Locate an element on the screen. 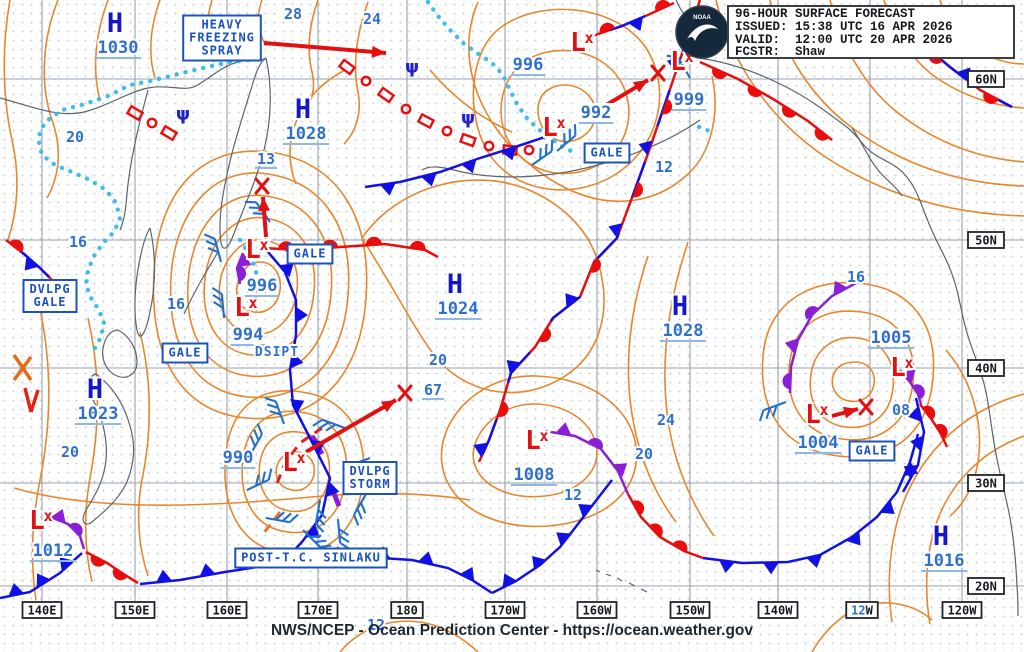 The height and width of the screenshot is (652, 1024). annotation-text: FREEZING is located at coordinates (222, 38).